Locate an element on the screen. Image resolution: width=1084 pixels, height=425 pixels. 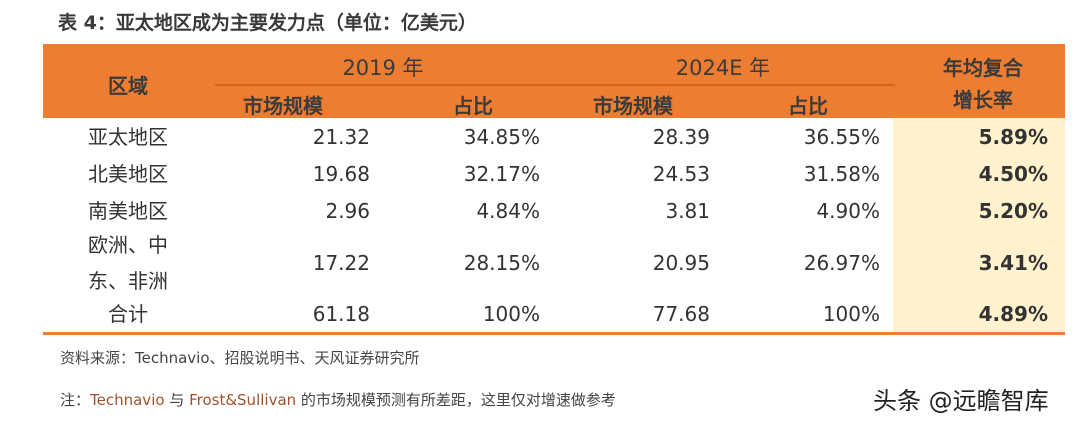
note-technavio: Technavio is located at coordinates (127, 400).